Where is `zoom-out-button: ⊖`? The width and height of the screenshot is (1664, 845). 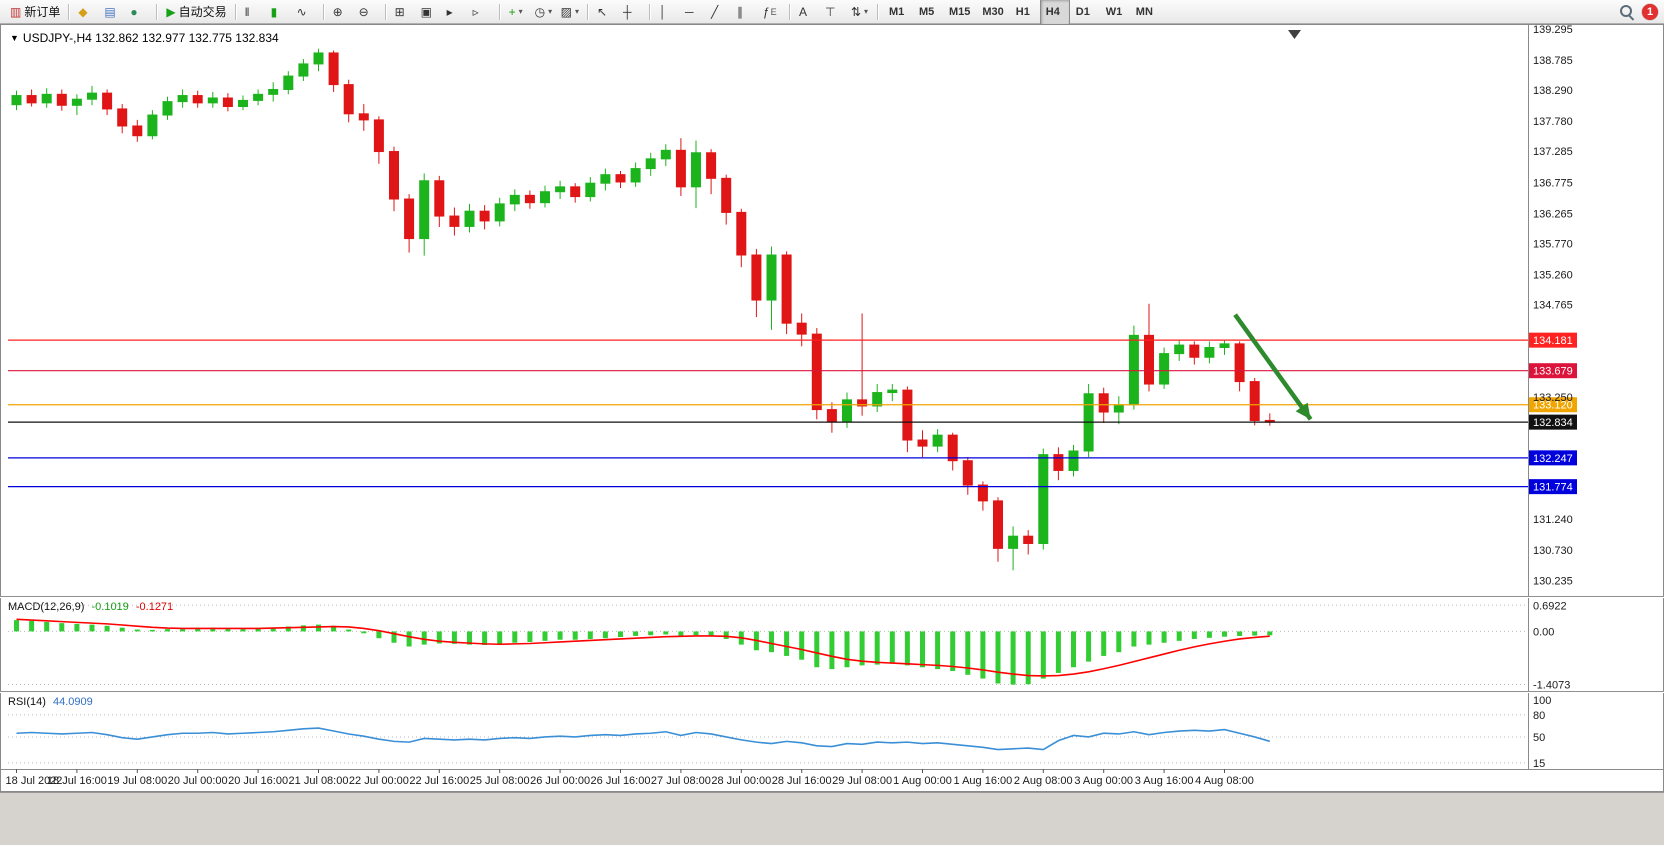
zoom-out-button: ⊖ is located at coordinates (368, 12).